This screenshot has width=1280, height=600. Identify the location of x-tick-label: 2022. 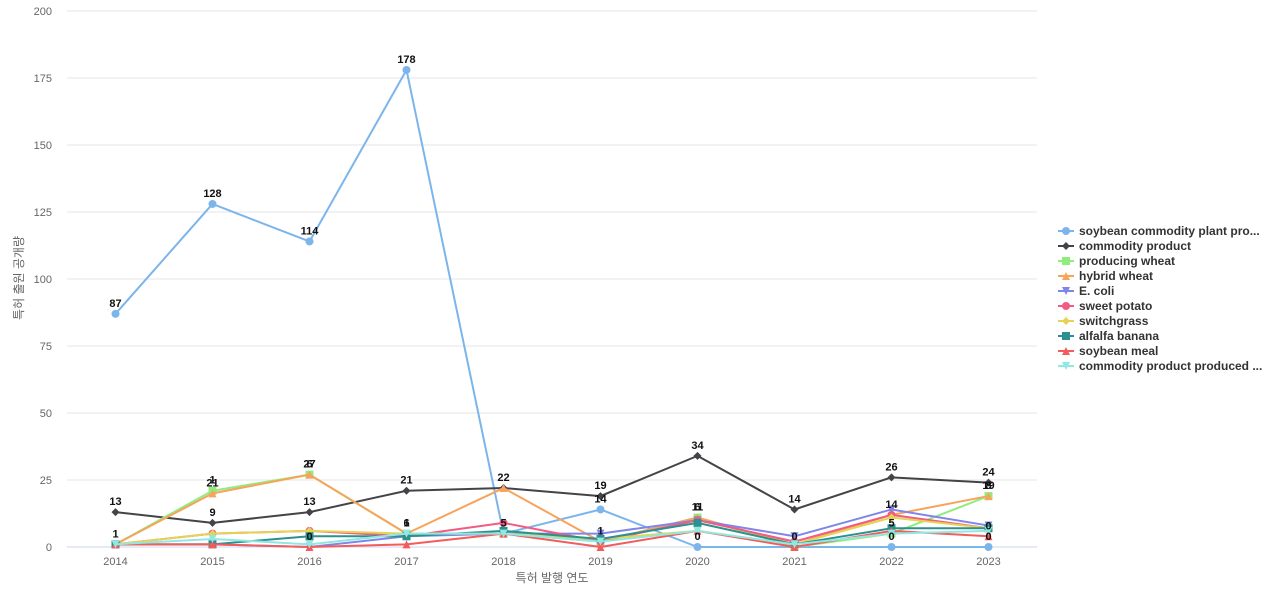
(891, 562).